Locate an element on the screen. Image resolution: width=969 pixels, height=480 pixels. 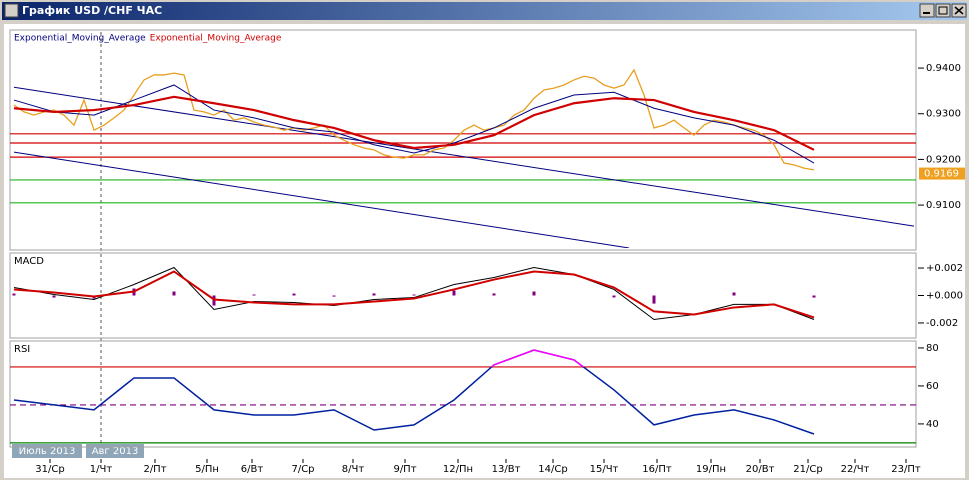
month-label: Авг 2013 is located at coordinates (115, 451).